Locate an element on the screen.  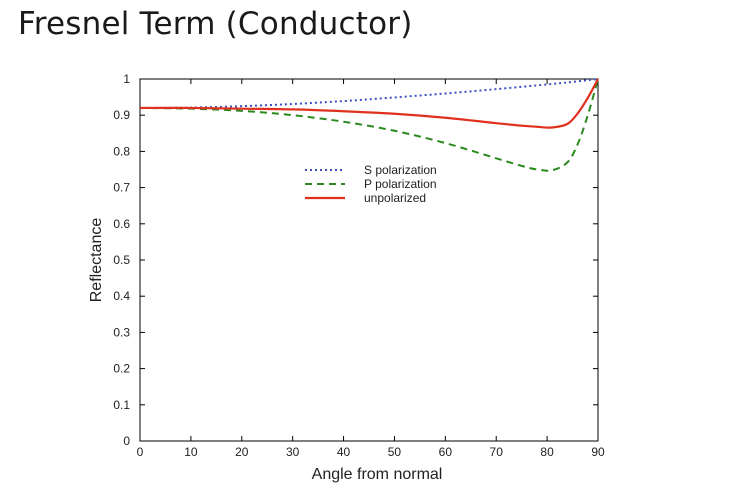
x-tick-label: 50 is located at coordinates (395, 452).